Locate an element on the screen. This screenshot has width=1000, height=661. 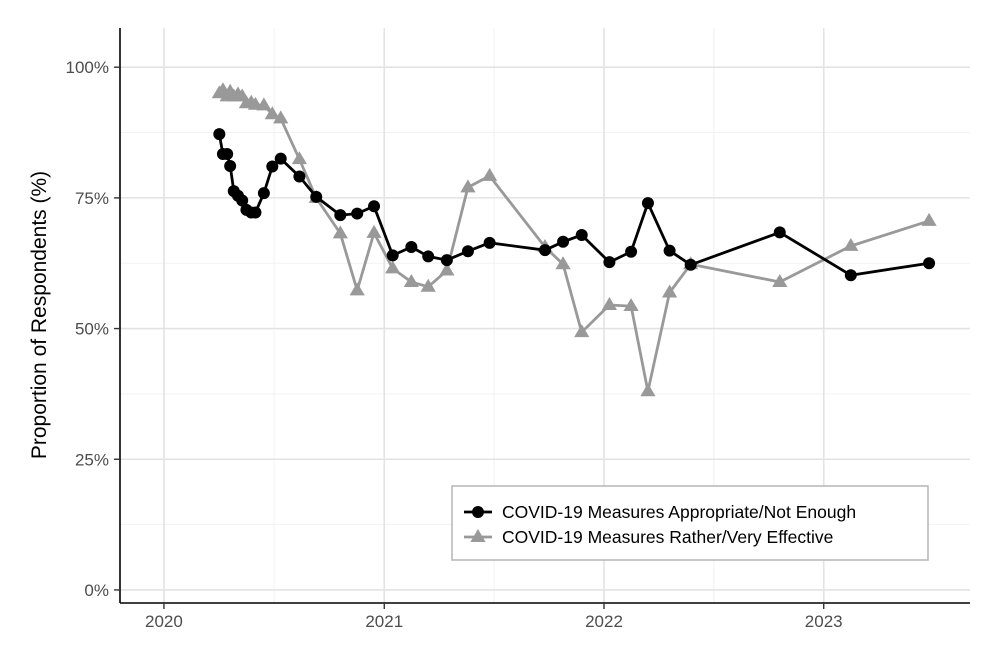
y-tick-label: 50% is located at coordinates (92, 329).